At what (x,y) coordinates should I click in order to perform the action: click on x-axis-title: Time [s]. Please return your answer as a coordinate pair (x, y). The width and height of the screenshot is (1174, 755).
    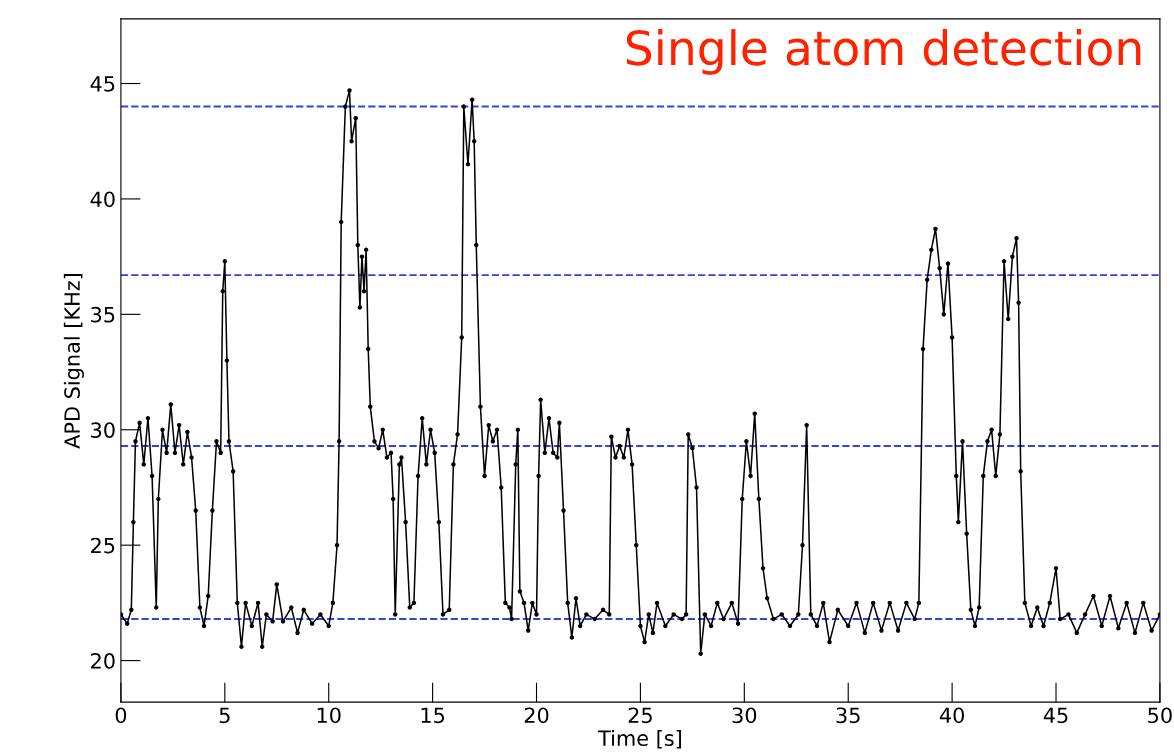
    Looking at the image, I should click on (639, 739).